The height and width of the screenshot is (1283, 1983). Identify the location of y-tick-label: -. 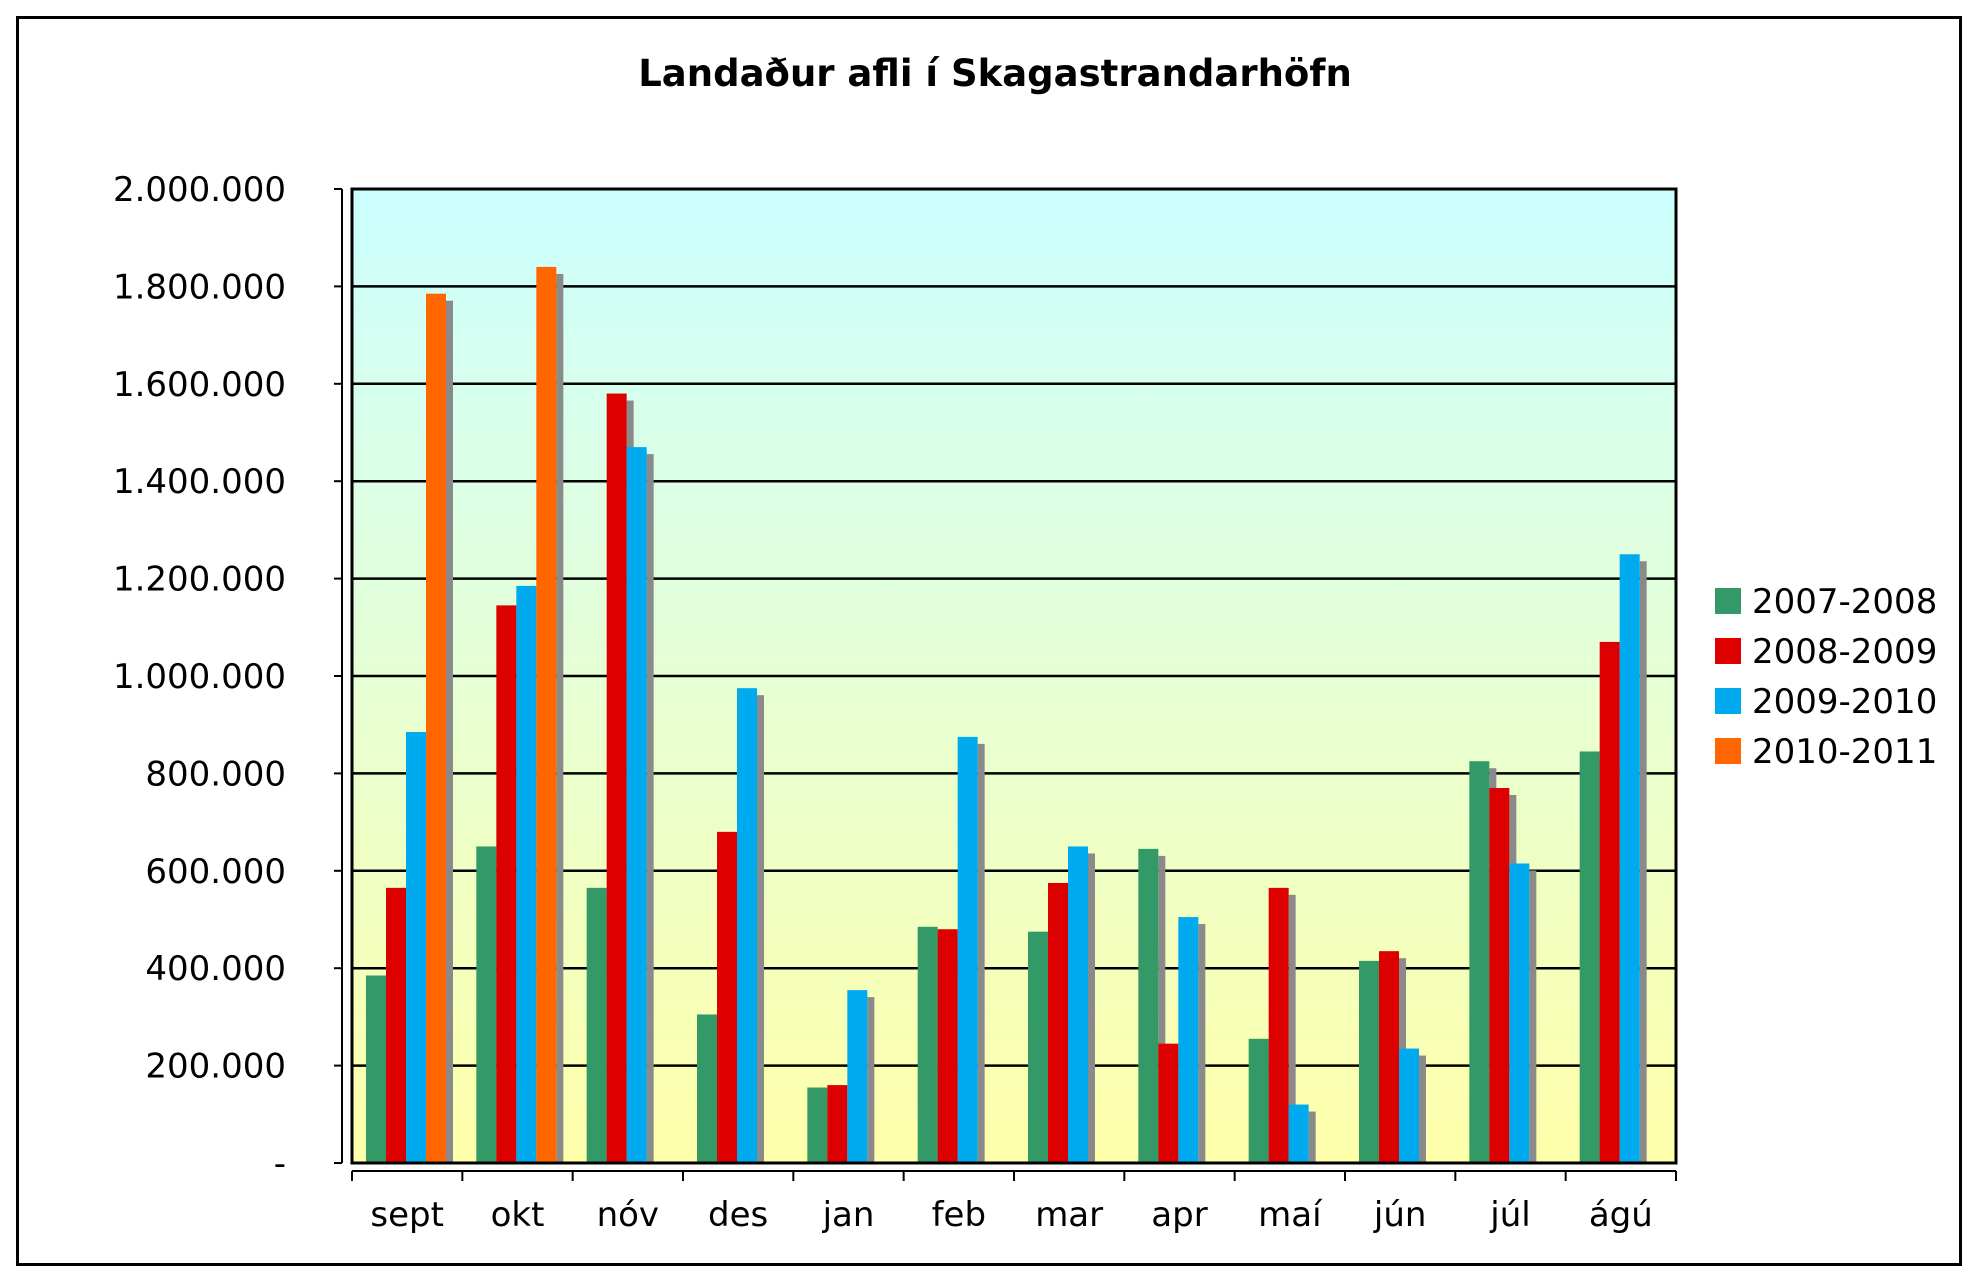
(280, 1164).